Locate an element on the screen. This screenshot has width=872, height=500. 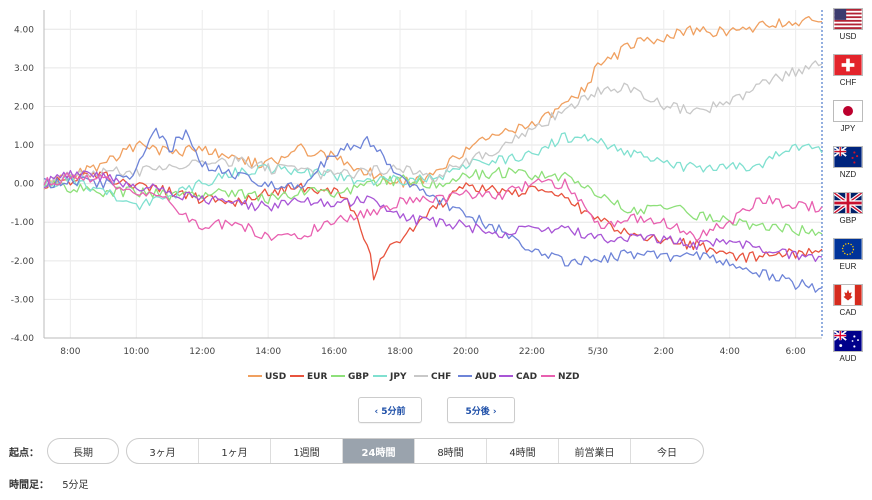
segment-1month: 1ヶ月 is located at coordinates (234, 451).